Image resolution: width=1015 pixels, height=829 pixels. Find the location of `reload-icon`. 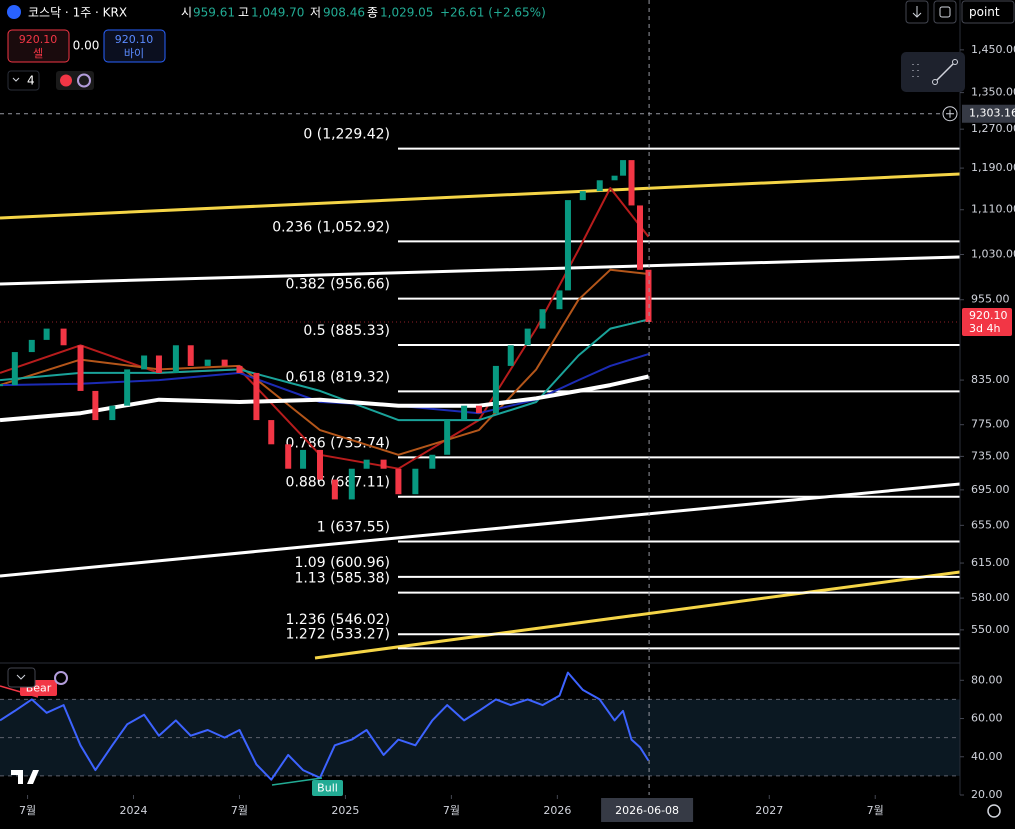

reload-icon is located at coordinates (84, 80).